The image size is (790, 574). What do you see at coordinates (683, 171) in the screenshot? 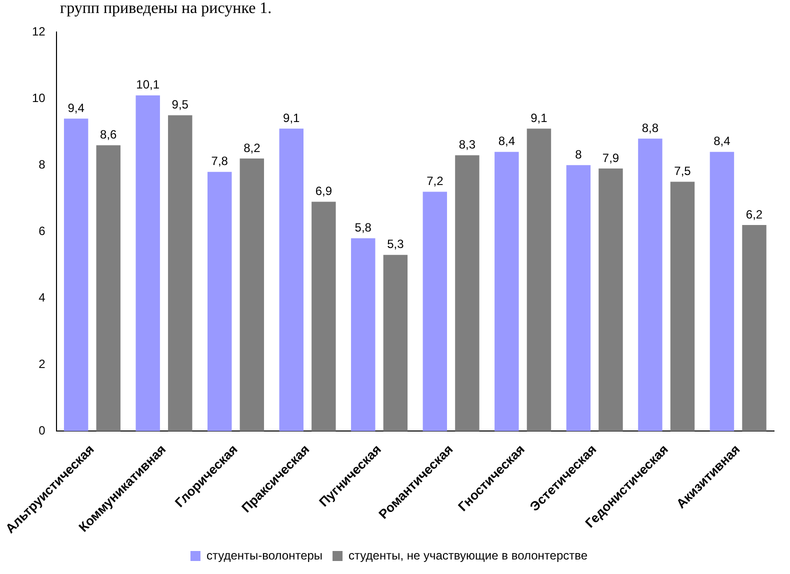
I see `data-label: 7,5` at bounding box center [683, 171].